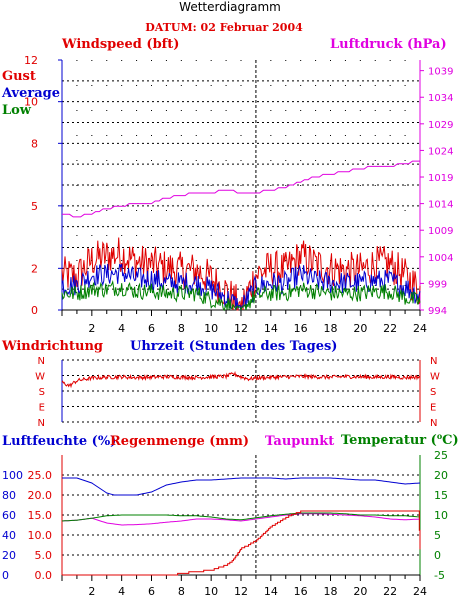 This screenshot has width=461, height=599. Describe the element at coordinates (440, 178) in the screenshot. I see `pressure-tick-label: 1019` at that location.